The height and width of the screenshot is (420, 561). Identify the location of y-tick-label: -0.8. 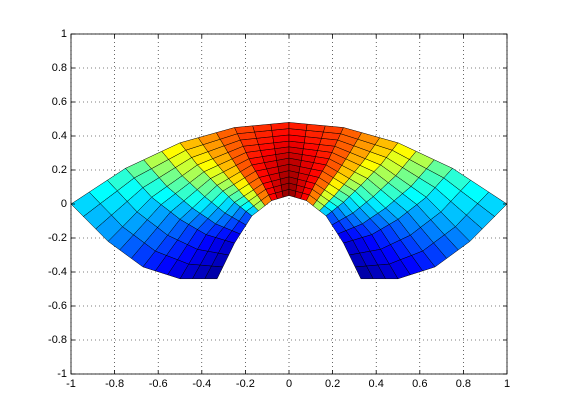
(57, 340).